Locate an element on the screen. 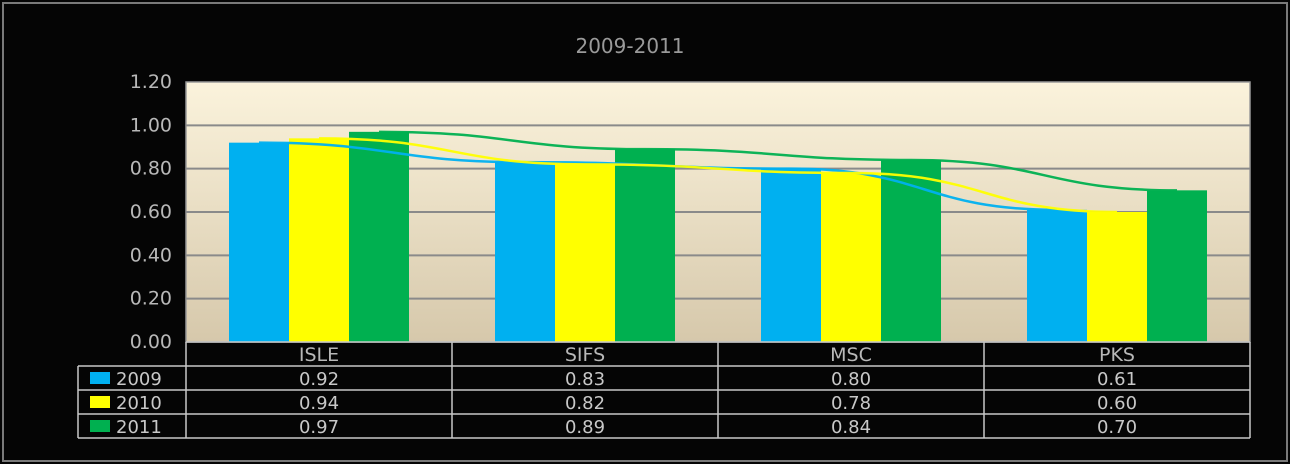 This screenshot has width=1290, height=464. y-axis-ticks: 0.00 0.20 0.40 0.60 0.80 1.00 1.20 is located at coordinates (151, 212).